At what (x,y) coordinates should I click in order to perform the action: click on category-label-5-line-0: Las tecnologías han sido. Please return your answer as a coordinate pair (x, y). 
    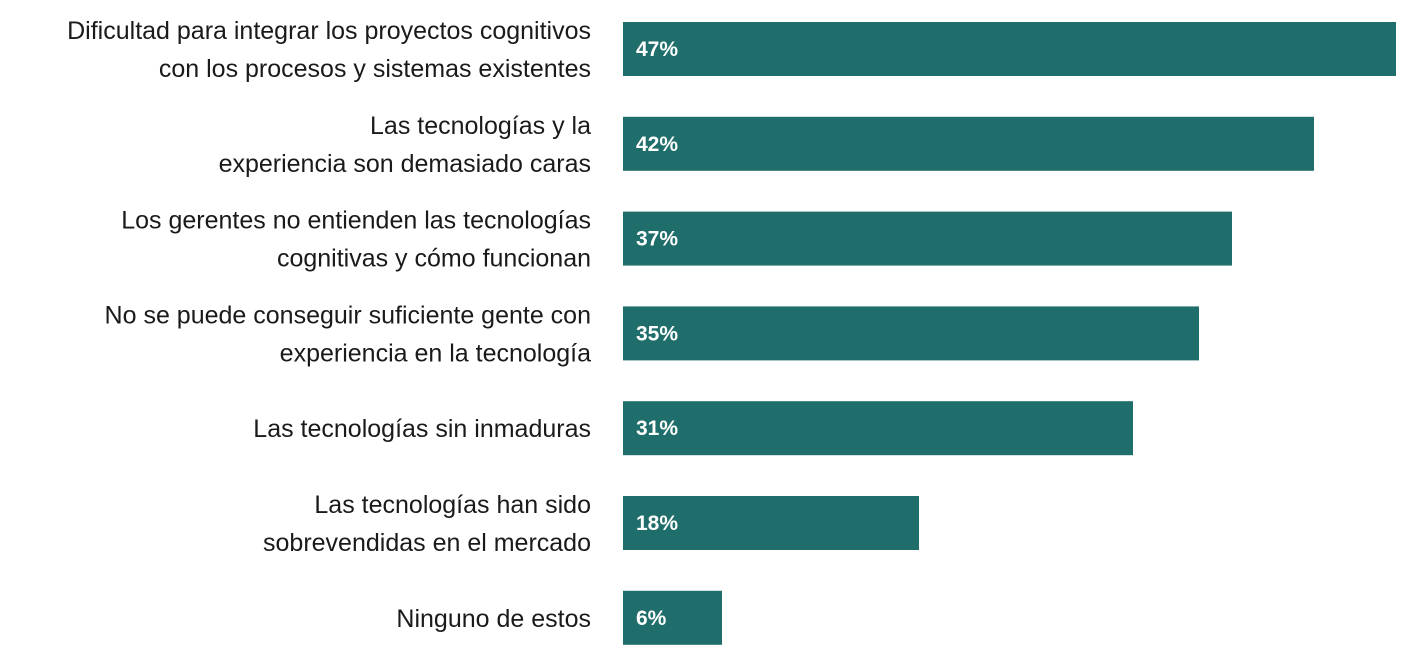
    Looking at the image, I should click on (452, 505).